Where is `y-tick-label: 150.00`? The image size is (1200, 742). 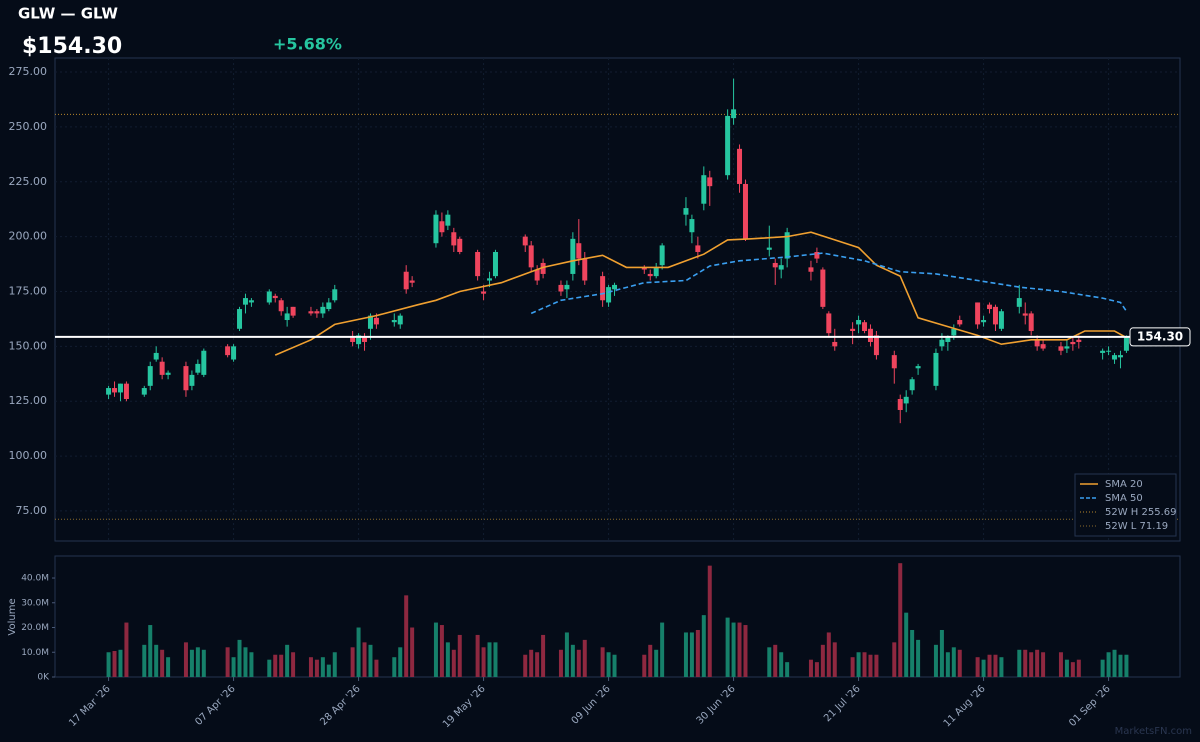 y-tick-label: 150.00 is located at coordinates (28, 345).